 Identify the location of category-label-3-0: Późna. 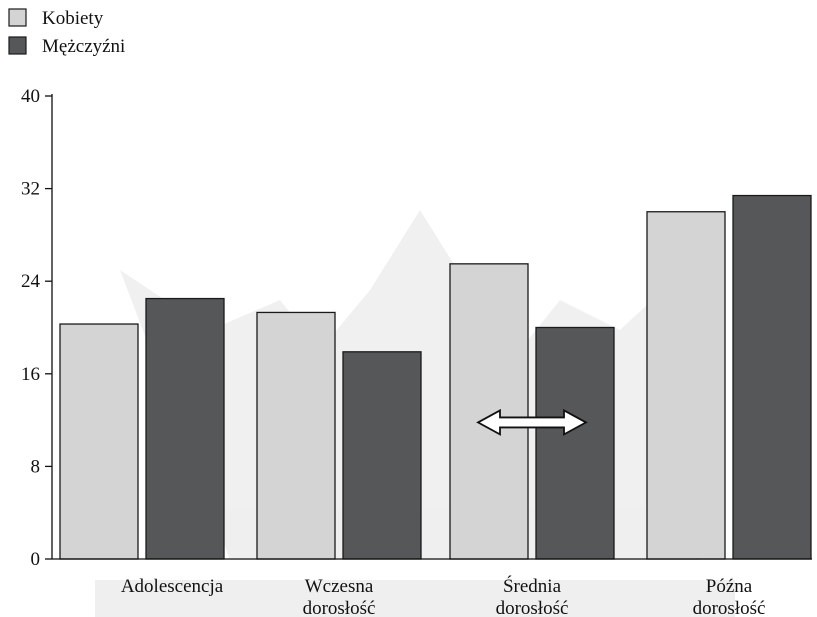
(729, 586).